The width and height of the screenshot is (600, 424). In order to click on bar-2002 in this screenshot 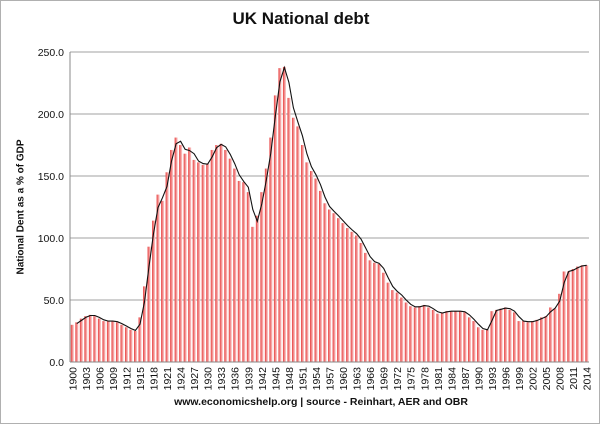, I will do `click(533, 341)`.